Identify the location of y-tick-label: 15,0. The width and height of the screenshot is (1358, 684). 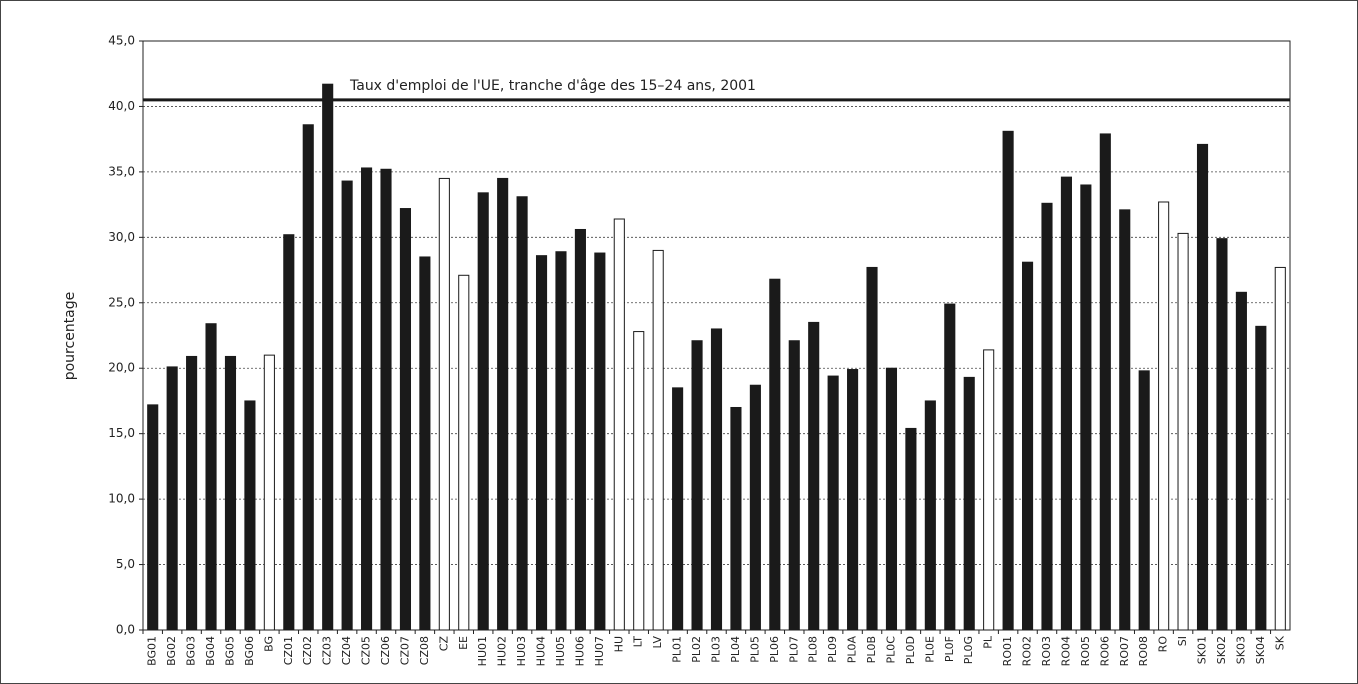
(121, 433).